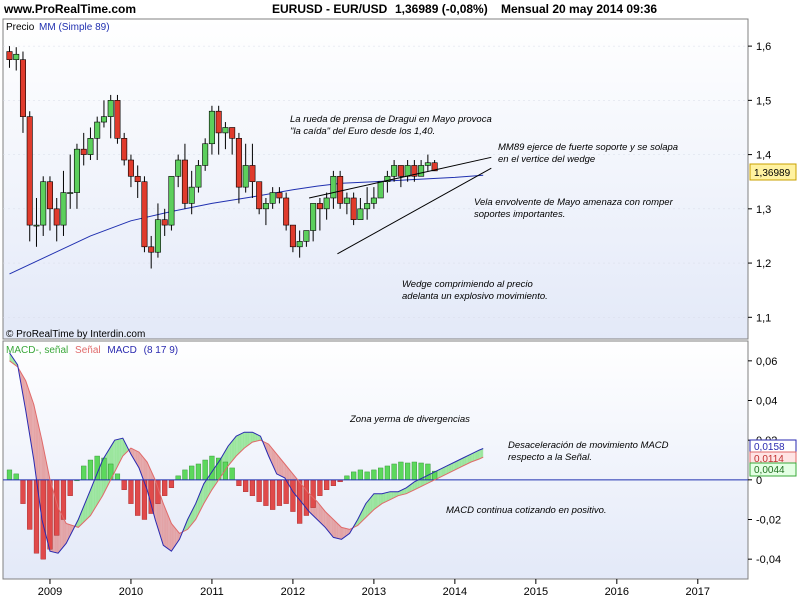  Describe the element at coordinates (161, 350) in the screenshot. I see `legend-params: (8 17 9)` at that location.